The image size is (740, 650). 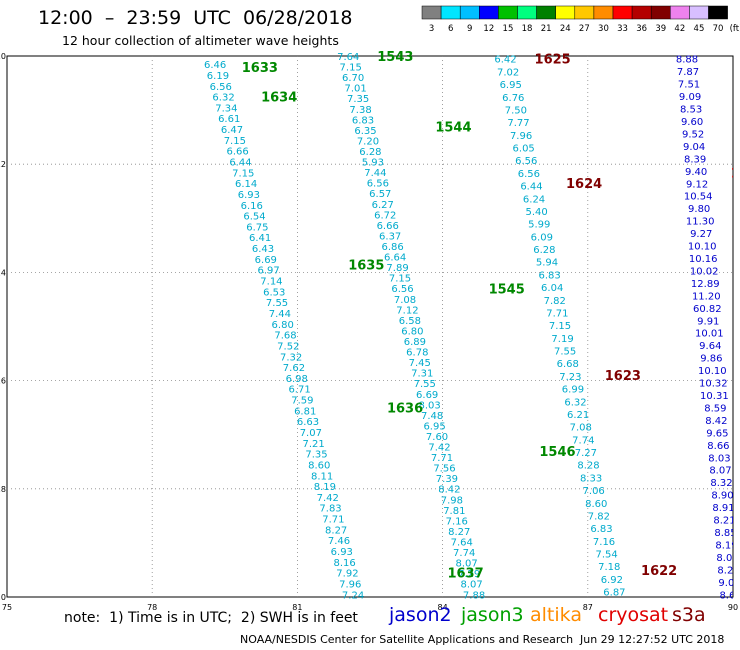 I want to click on wave-height-value: 6.68, so click(x=568, y=364).